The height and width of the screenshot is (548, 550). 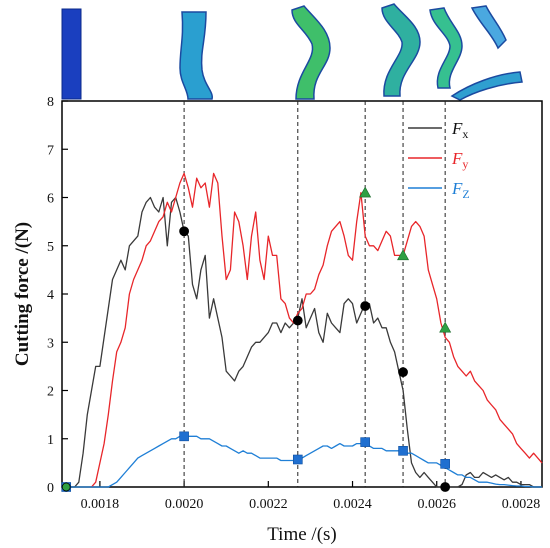 I want to click on x-tick-label: 0.0026, so click(x=436, y=504).